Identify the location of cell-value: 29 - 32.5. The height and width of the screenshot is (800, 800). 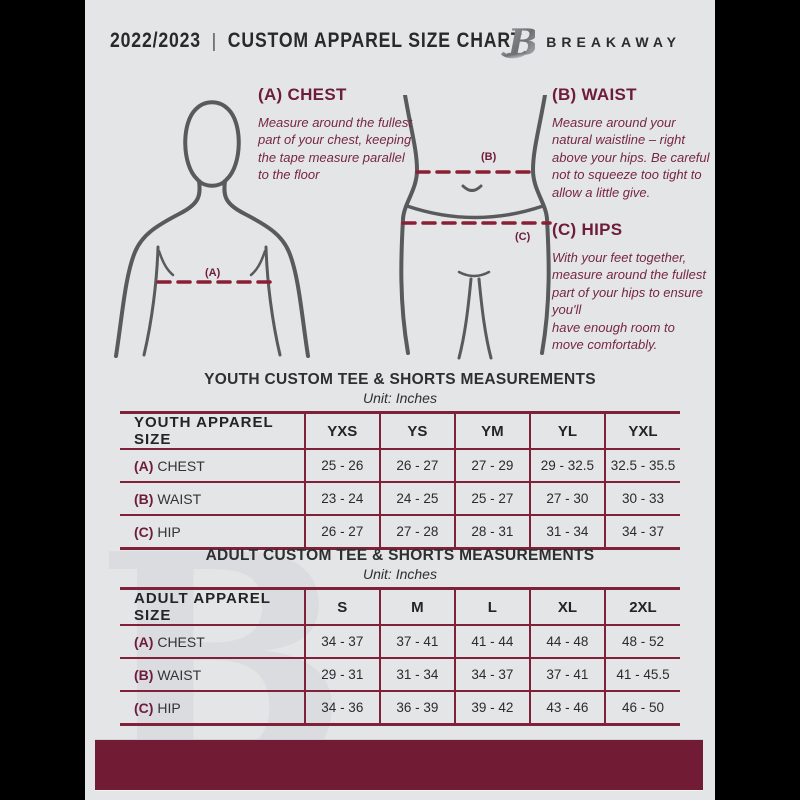
(566, 466).